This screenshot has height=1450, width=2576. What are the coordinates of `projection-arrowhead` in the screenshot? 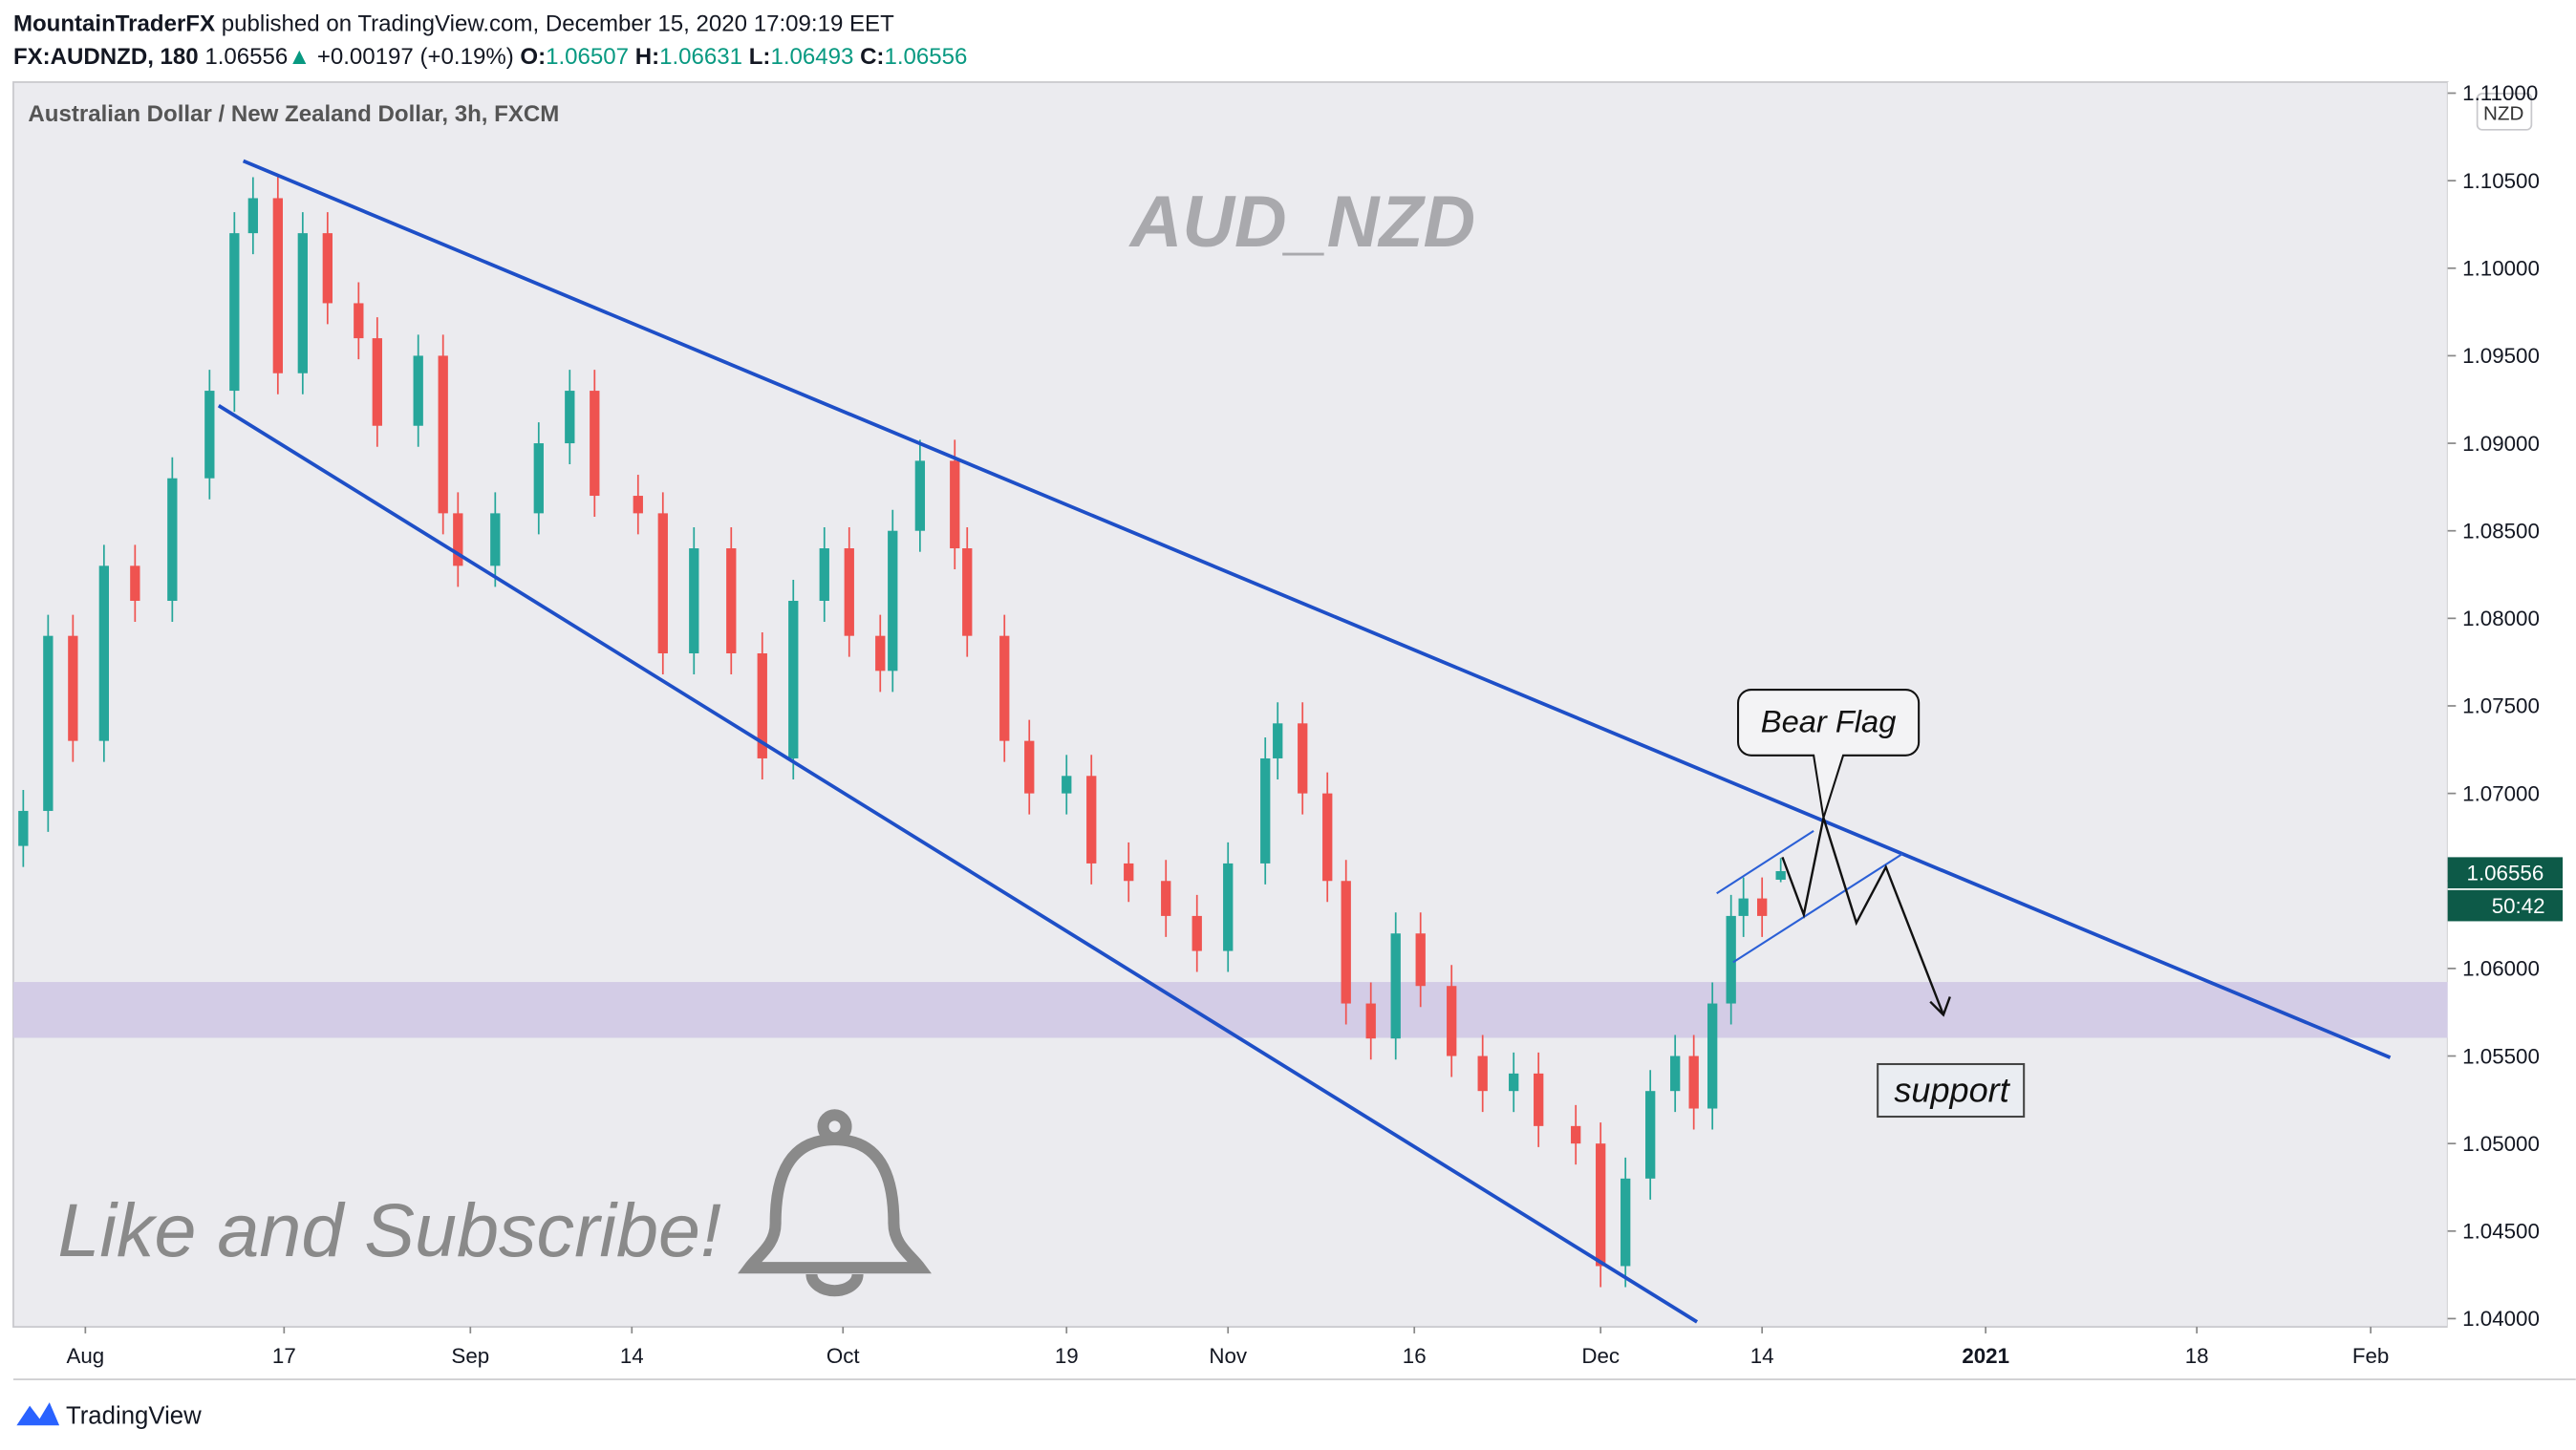 It's located at (1940, 1006).